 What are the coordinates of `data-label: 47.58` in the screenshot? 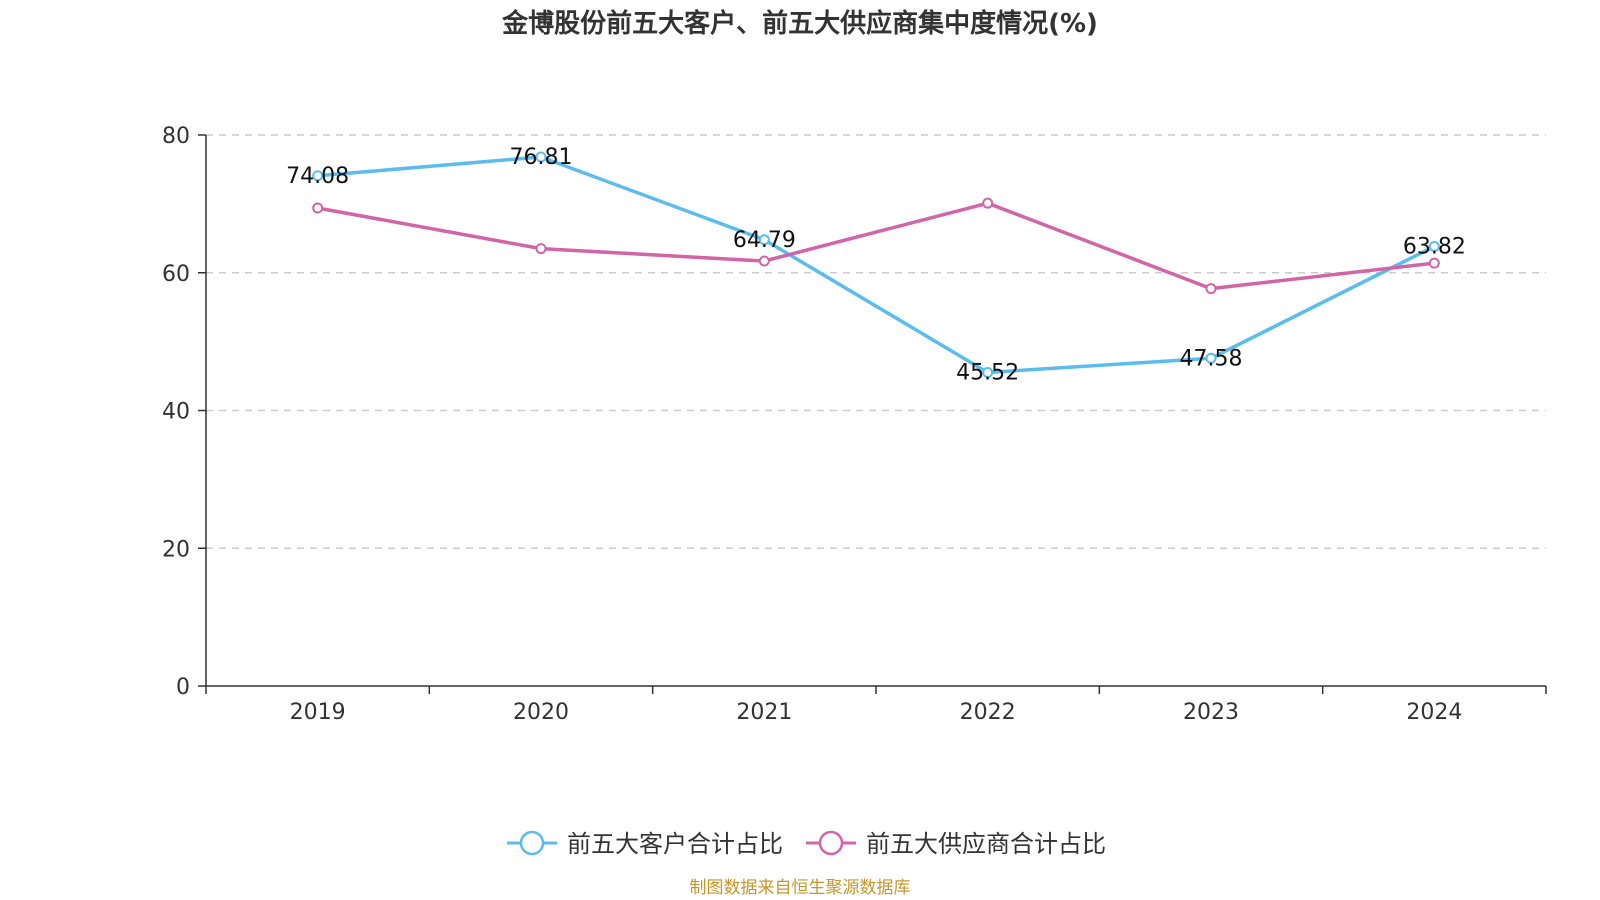 It's located at (1211, 358).